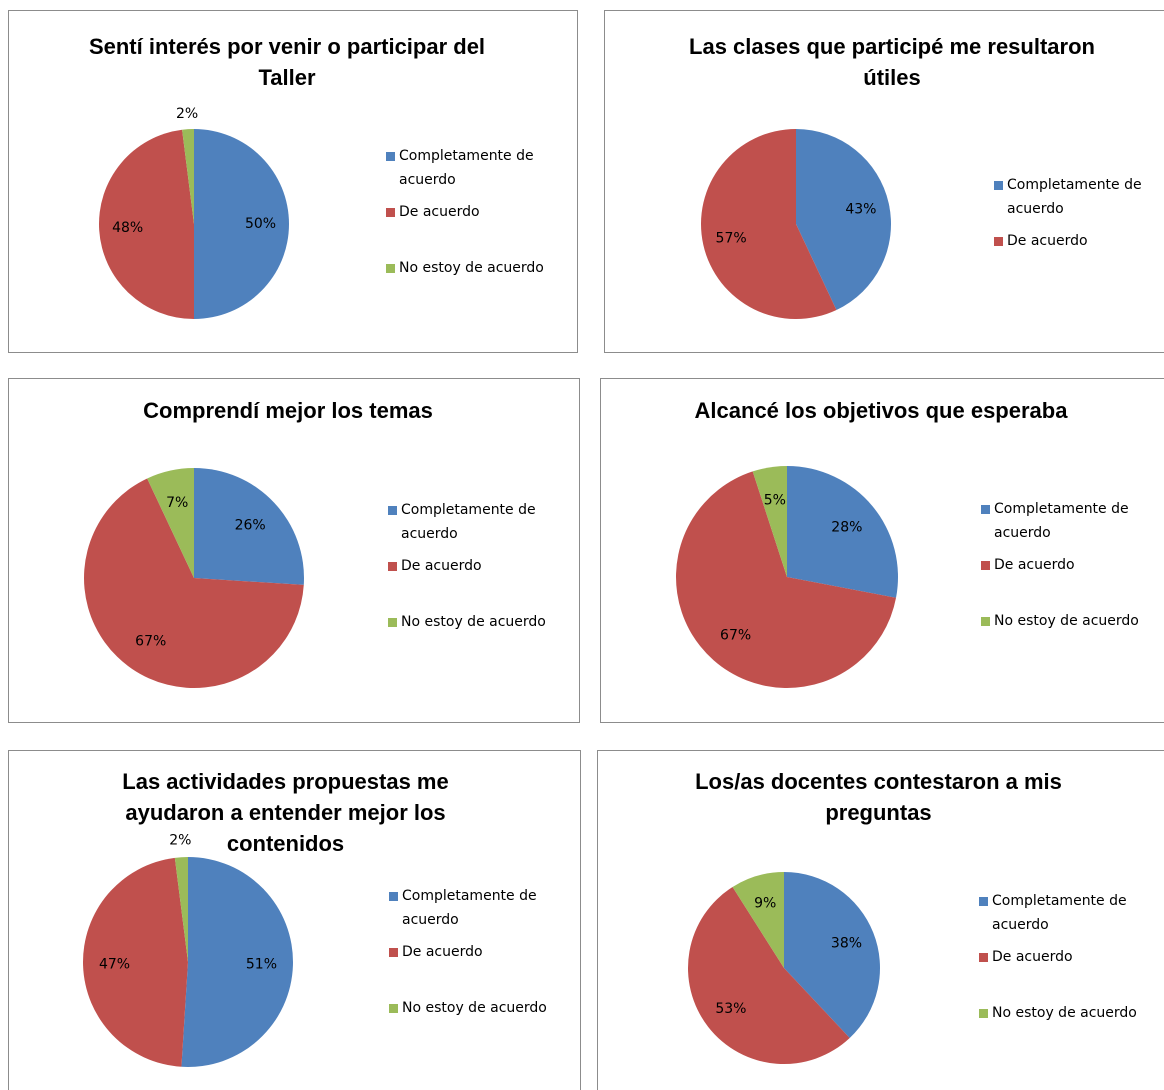 Image resolution: width=1164 pixels, height=1090 pixels. Describe the element at coordinates (731, 239) in the screenshot. I see `data-label: 57%` at that location.